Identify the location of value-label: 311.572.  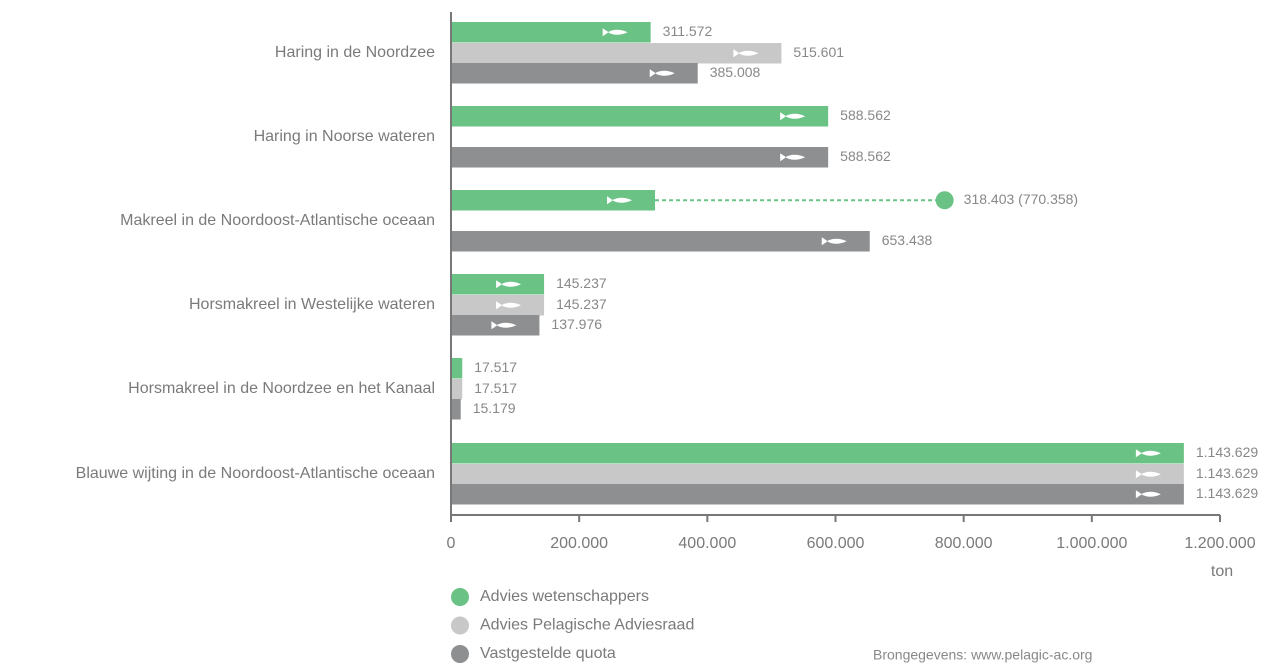
(688, 31).